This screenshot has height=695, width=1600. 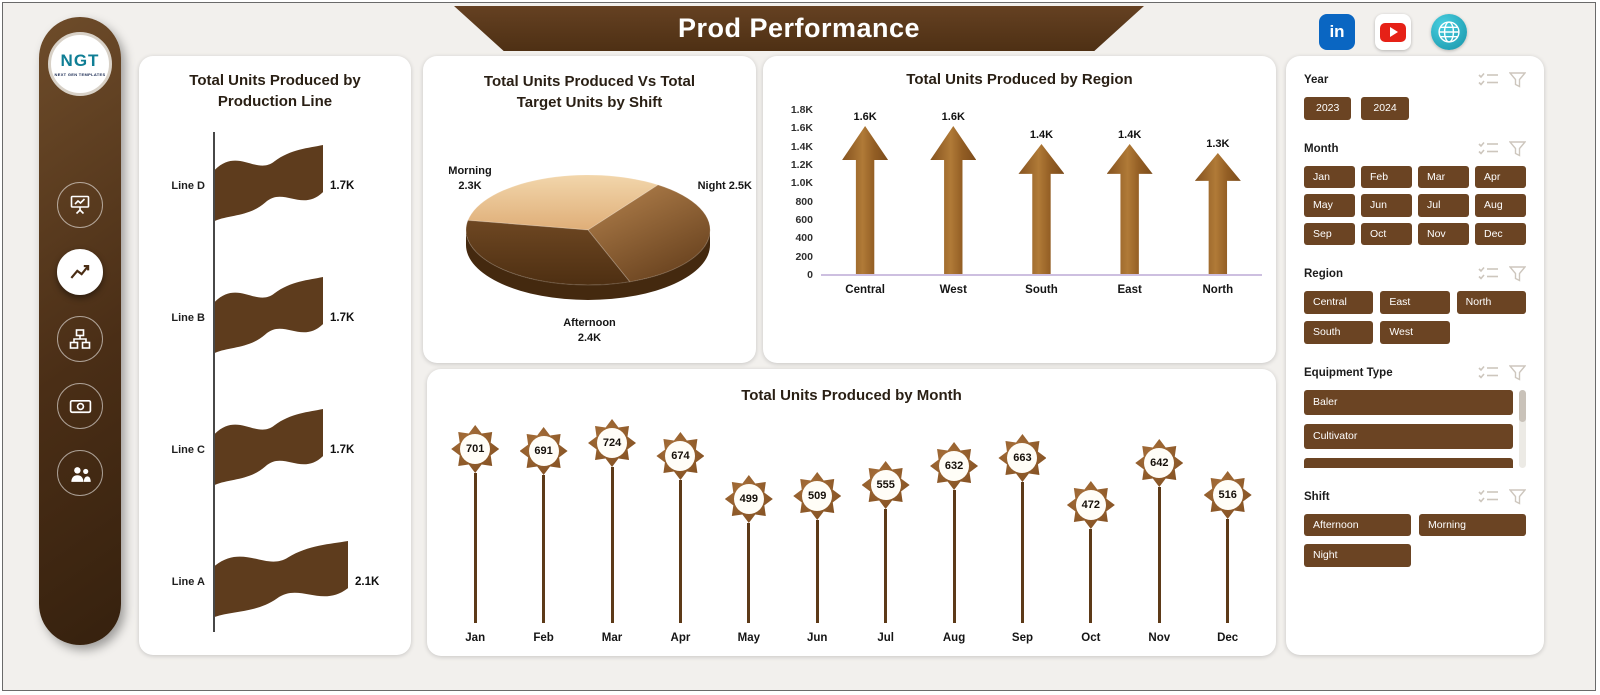 What do you see at coordinates (810, 274) in the screenshot?
I see `y-tick-label: 0` at bounding box center [810, 274].